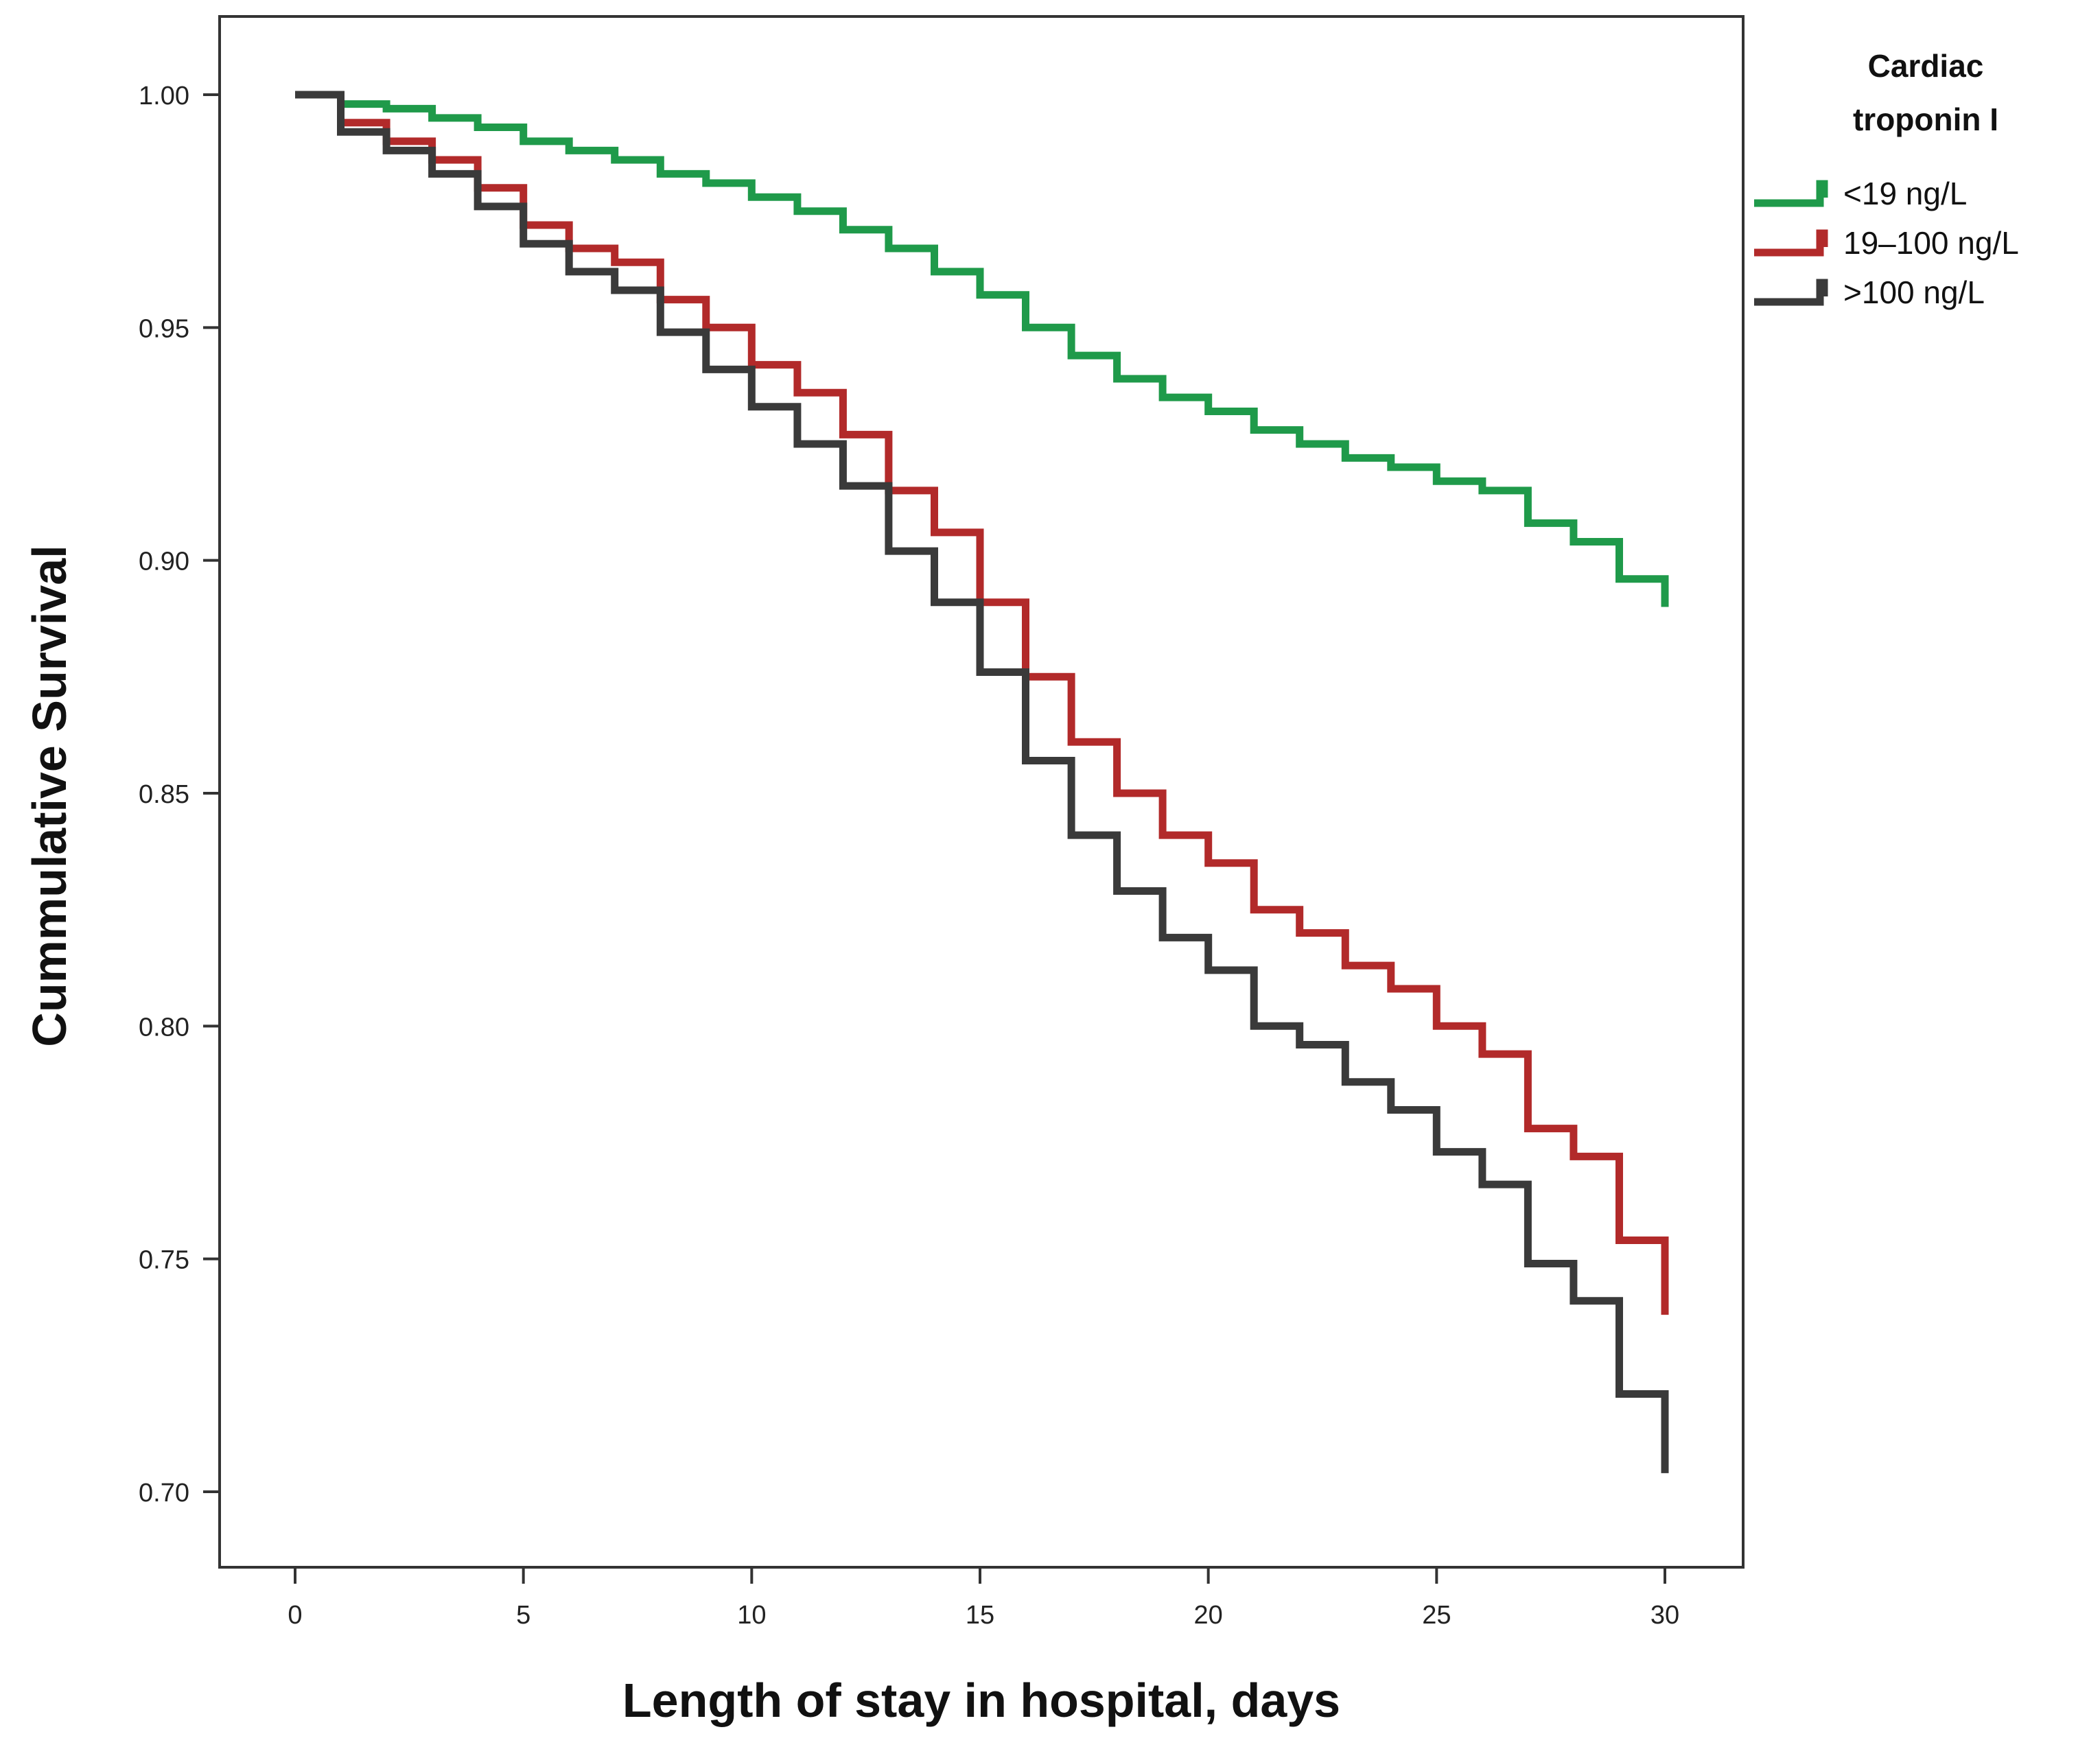  Describe the element at coordinates (295, 1615) in the screenshot. I see `x-tick-label: 0` at that location.